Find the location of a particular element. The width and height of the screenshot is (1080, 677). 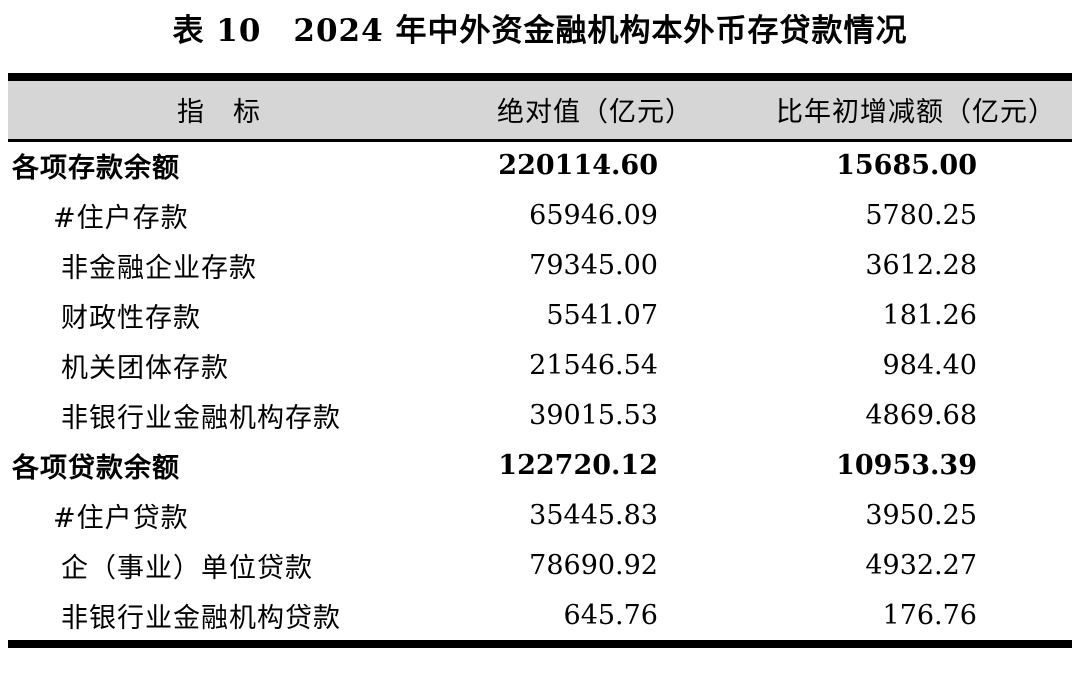

change-value-cell: 176.76 is located at coordinates (929, 615).